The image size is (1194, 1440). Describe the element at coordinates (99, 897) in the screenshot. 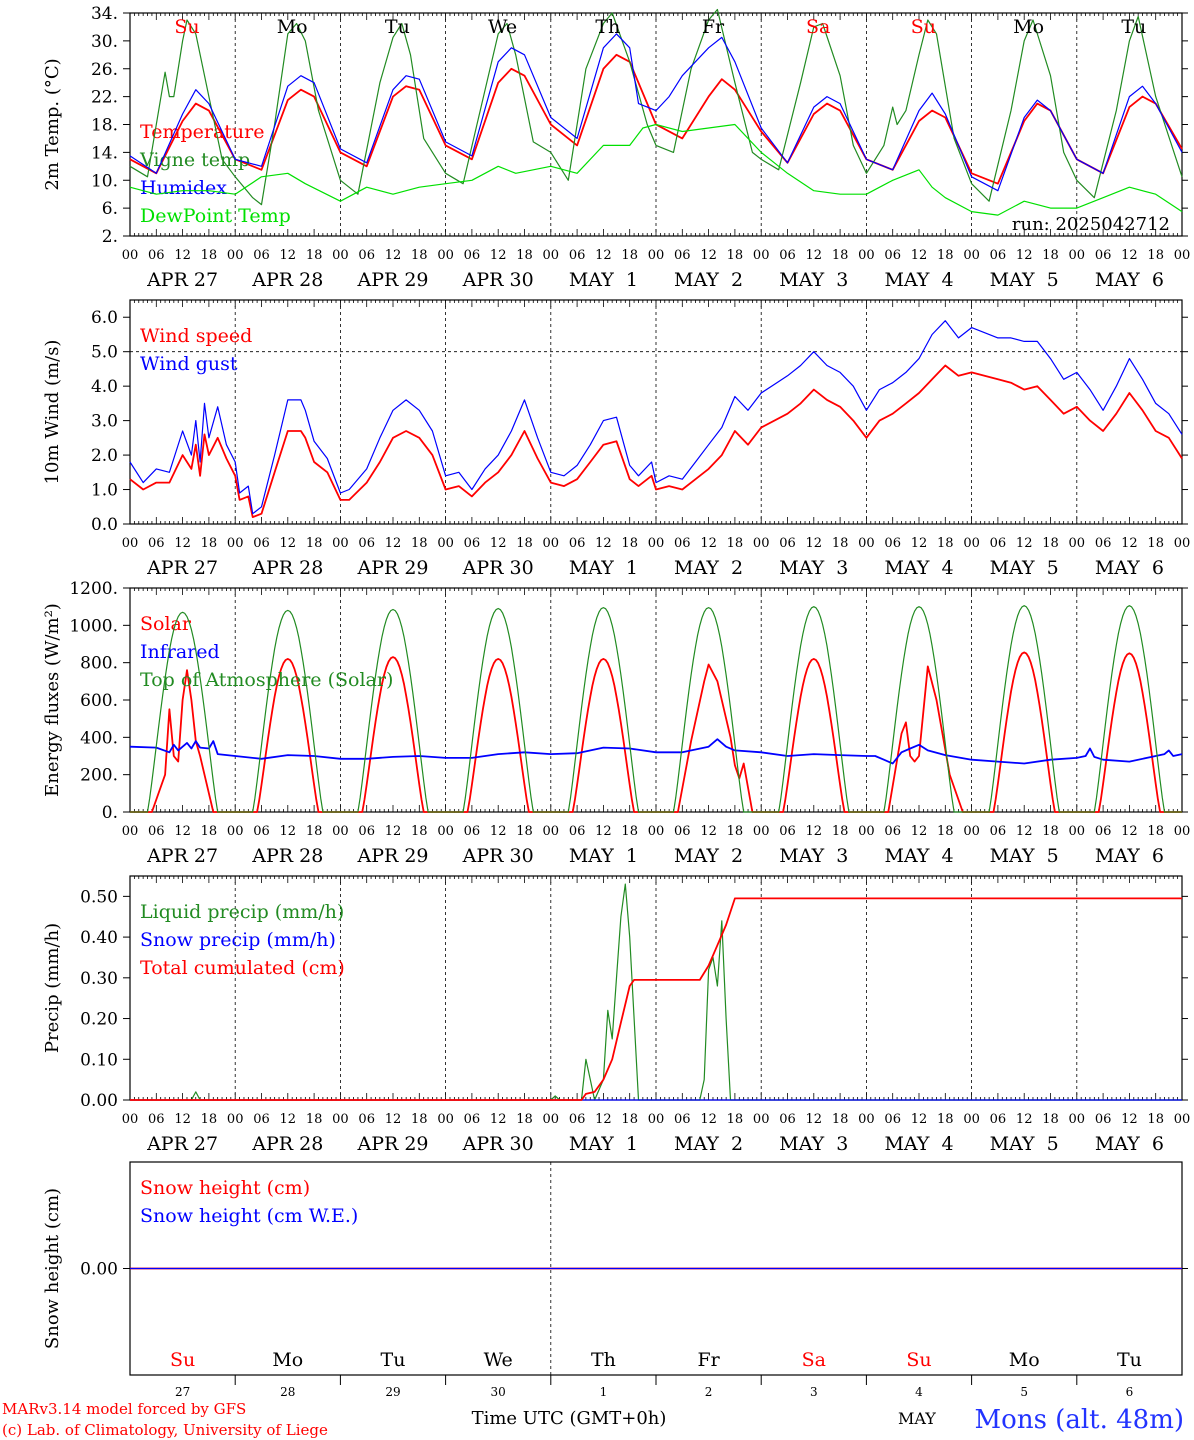

I see `precip-y-tick-label: 0.50` at that location.